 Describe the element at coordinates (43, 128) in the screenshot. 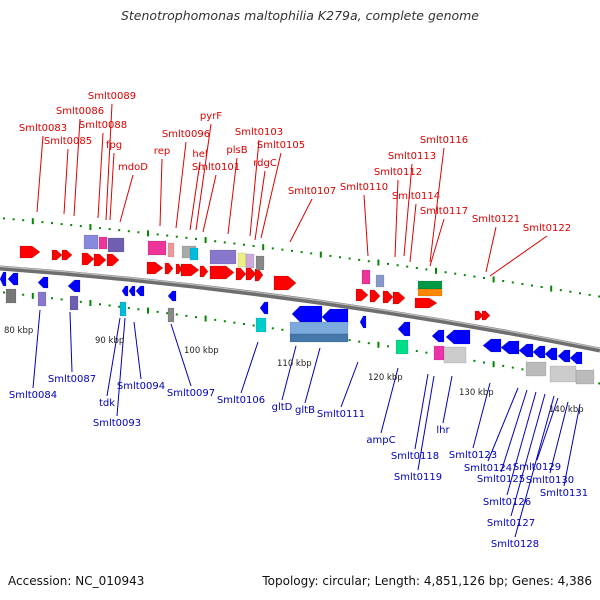

I see `forward-gene-label: Smlt0083` at that location.